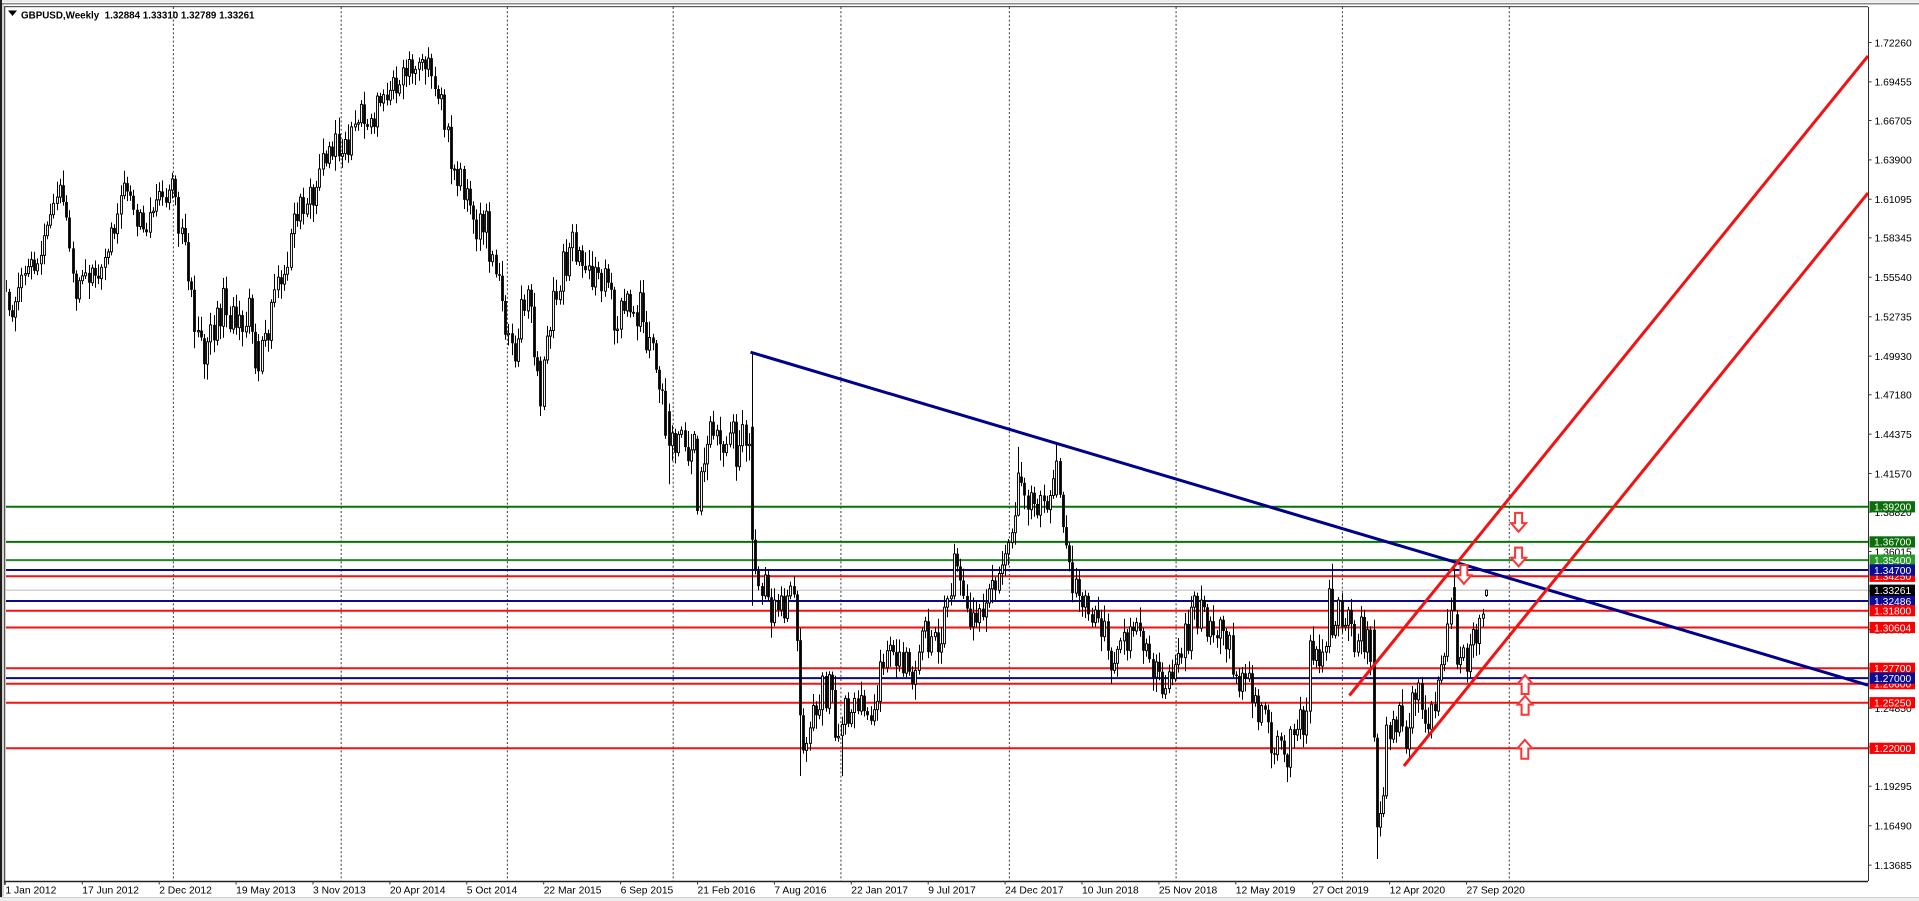 The image size is (1919, 901). I want to click on svg-text: 22 Mar 2015, so click(573, 891).